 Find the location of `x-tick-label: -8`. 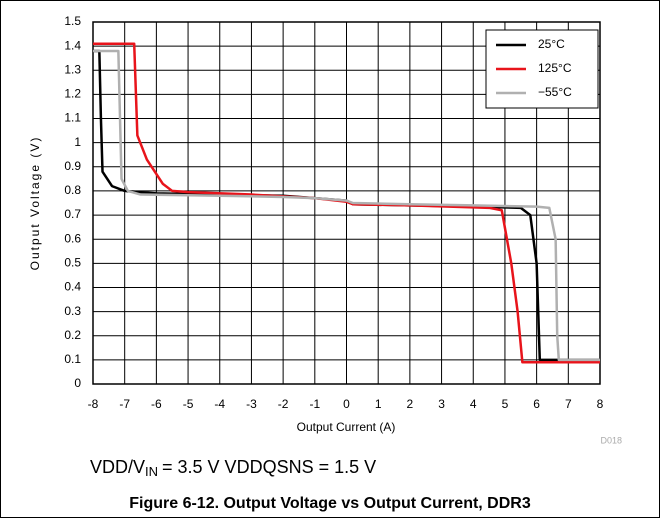

x-tick-label: -8 is located at coordinates (93, 404).